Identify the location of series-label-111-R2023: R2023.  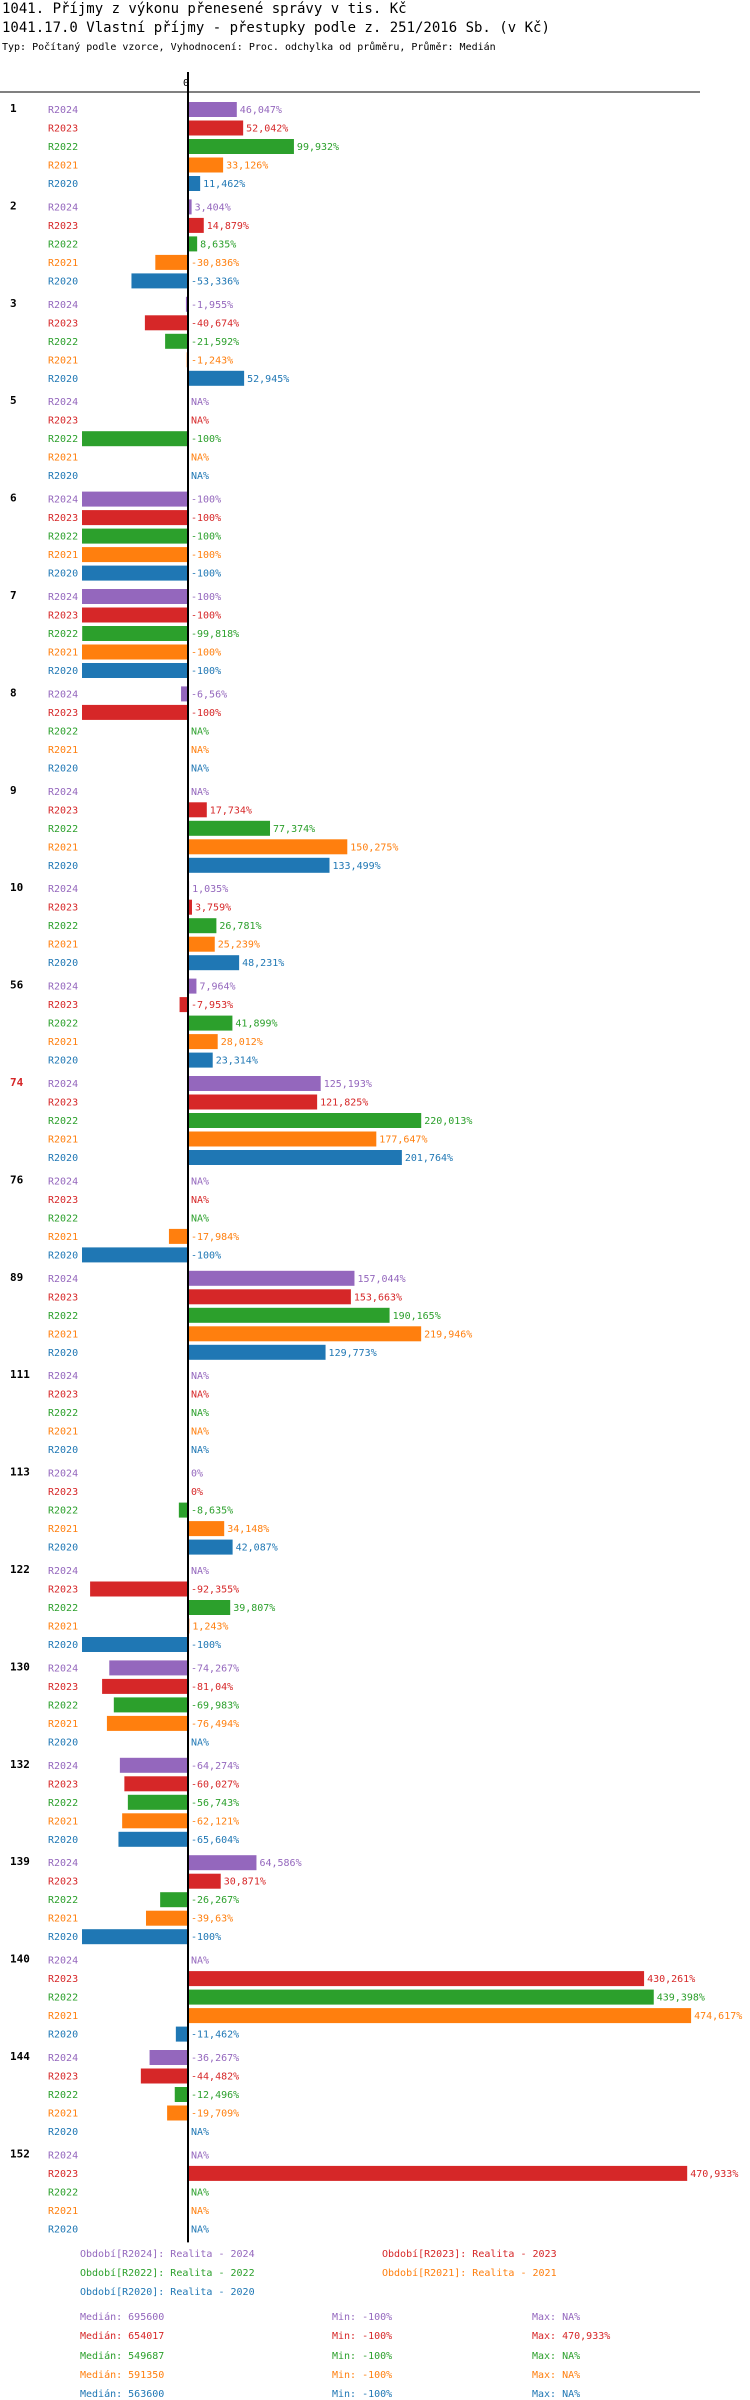
(63, 1395).